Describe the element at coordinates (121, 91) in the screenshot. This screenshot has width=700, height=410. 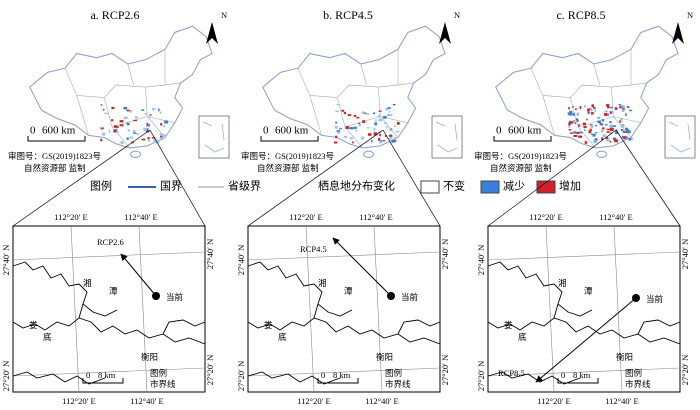
I see `china-map` at that location.